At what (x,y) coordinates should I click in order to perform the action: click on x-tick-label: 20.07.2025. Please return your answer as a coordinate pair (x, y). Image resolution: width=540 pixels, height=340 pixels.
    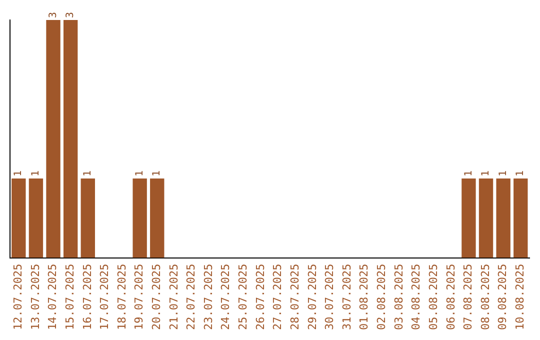
    Looking at the image, I should click on (156, 297).